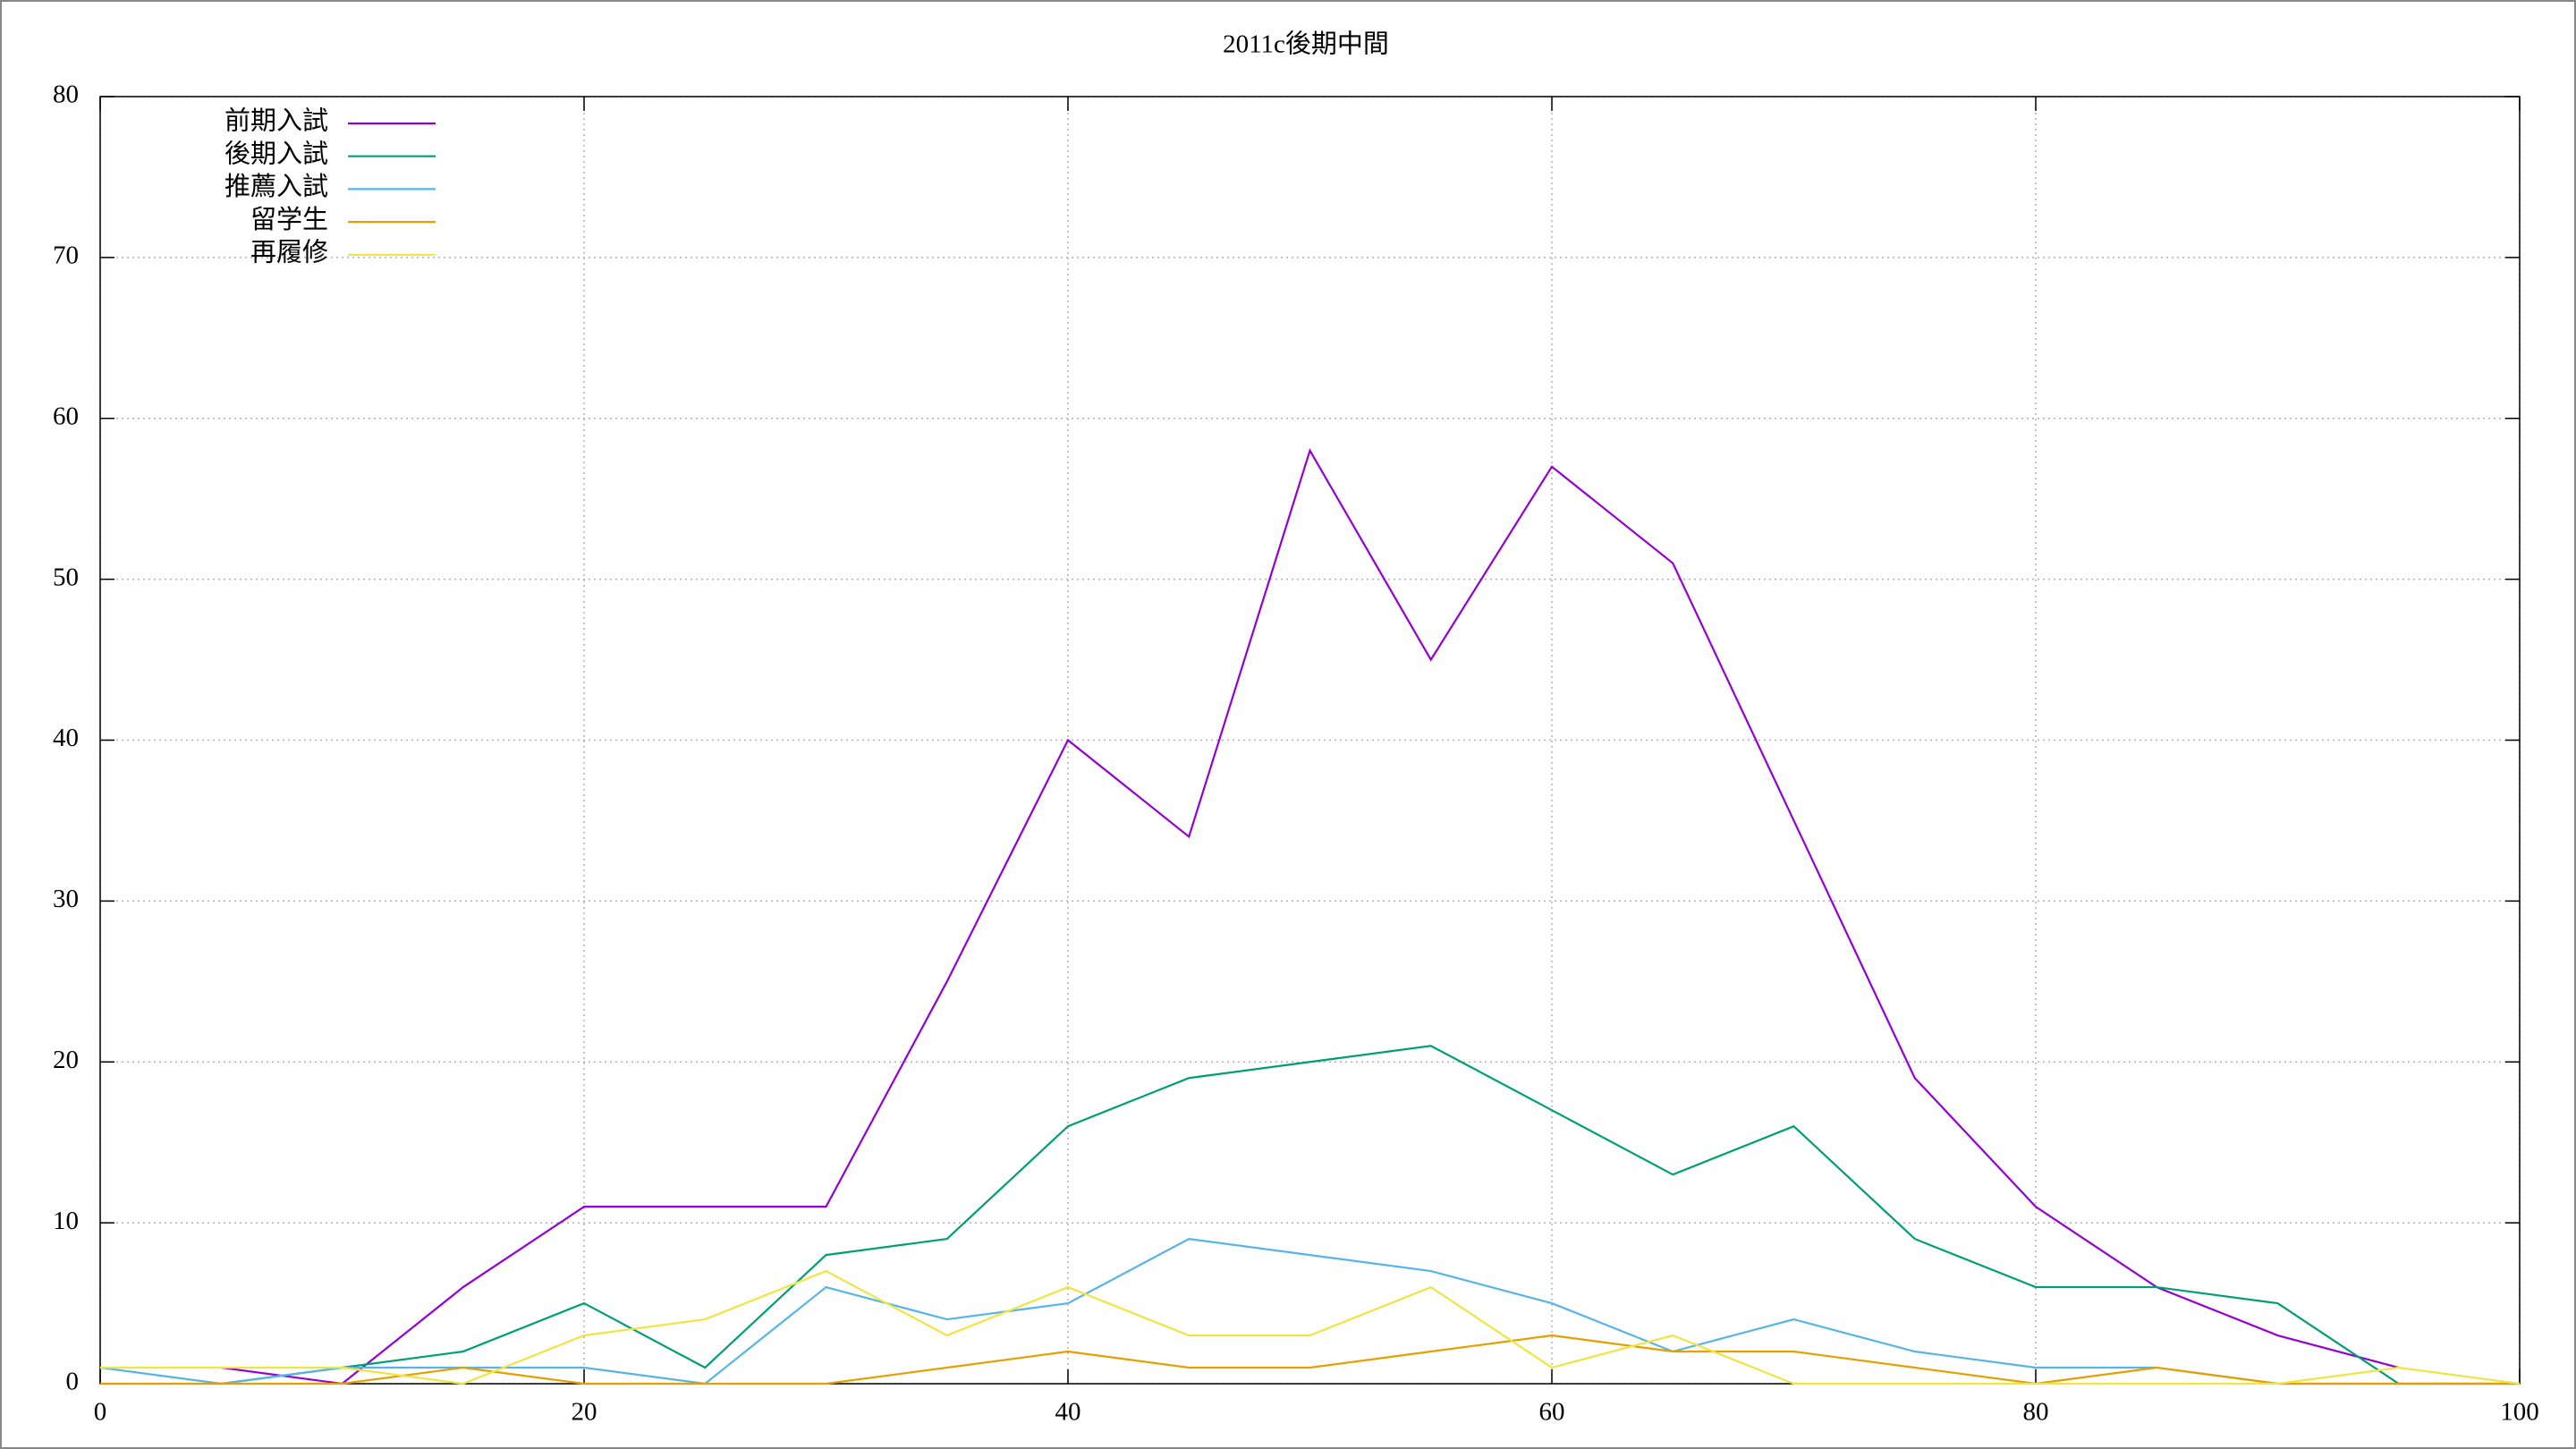  Describe the element at coordinates (100, 1412) in the screenshot. I see `x-tick-label: 0` at that location.